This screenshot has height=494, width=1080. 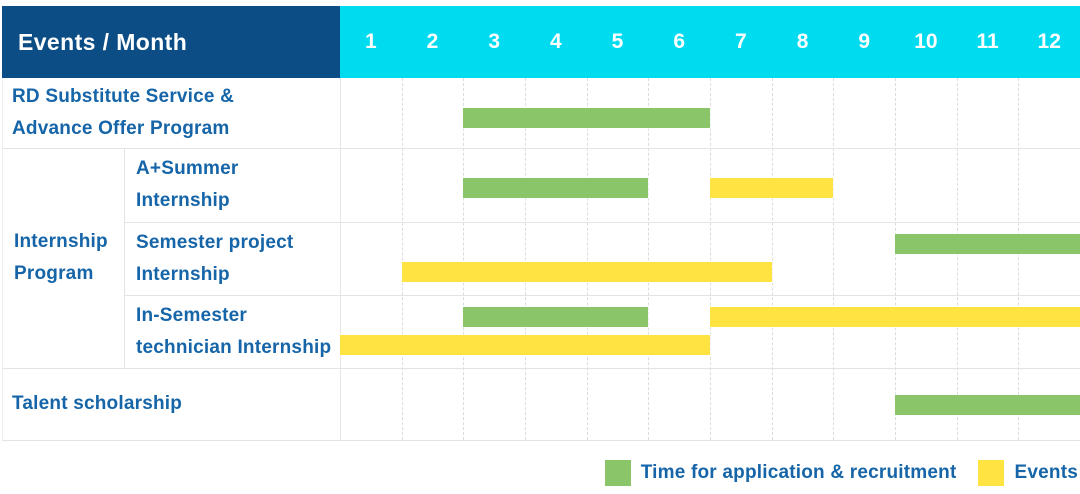 I want to click on row-label: Talent scholarship, so click(x=174, y=404).